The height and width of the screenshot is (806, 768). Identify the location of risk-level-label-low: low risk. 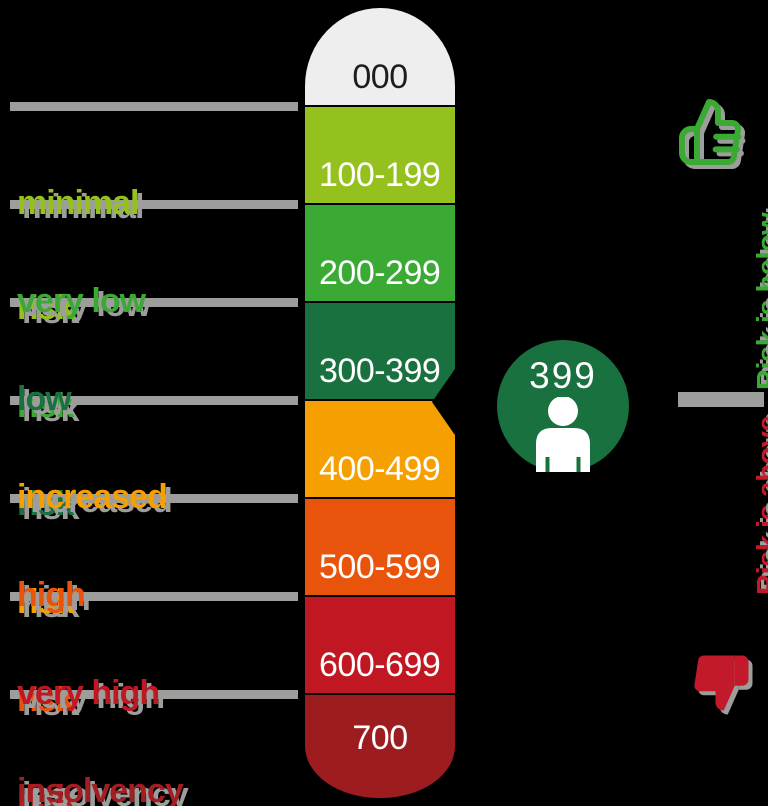
(45, 452).